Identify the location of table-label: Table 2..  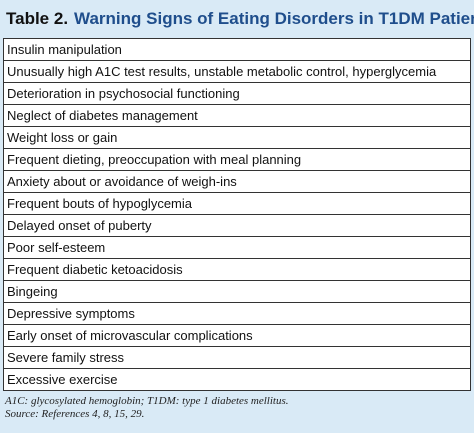
(37, 18).